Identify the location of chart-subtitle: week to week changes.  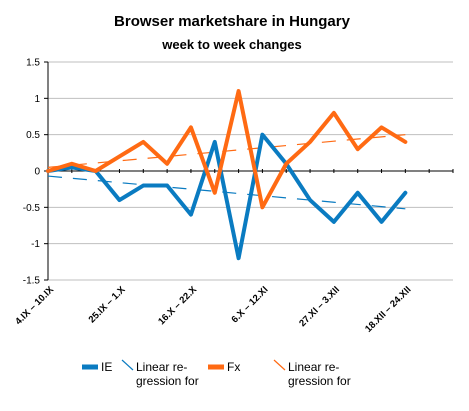
(231, 44).